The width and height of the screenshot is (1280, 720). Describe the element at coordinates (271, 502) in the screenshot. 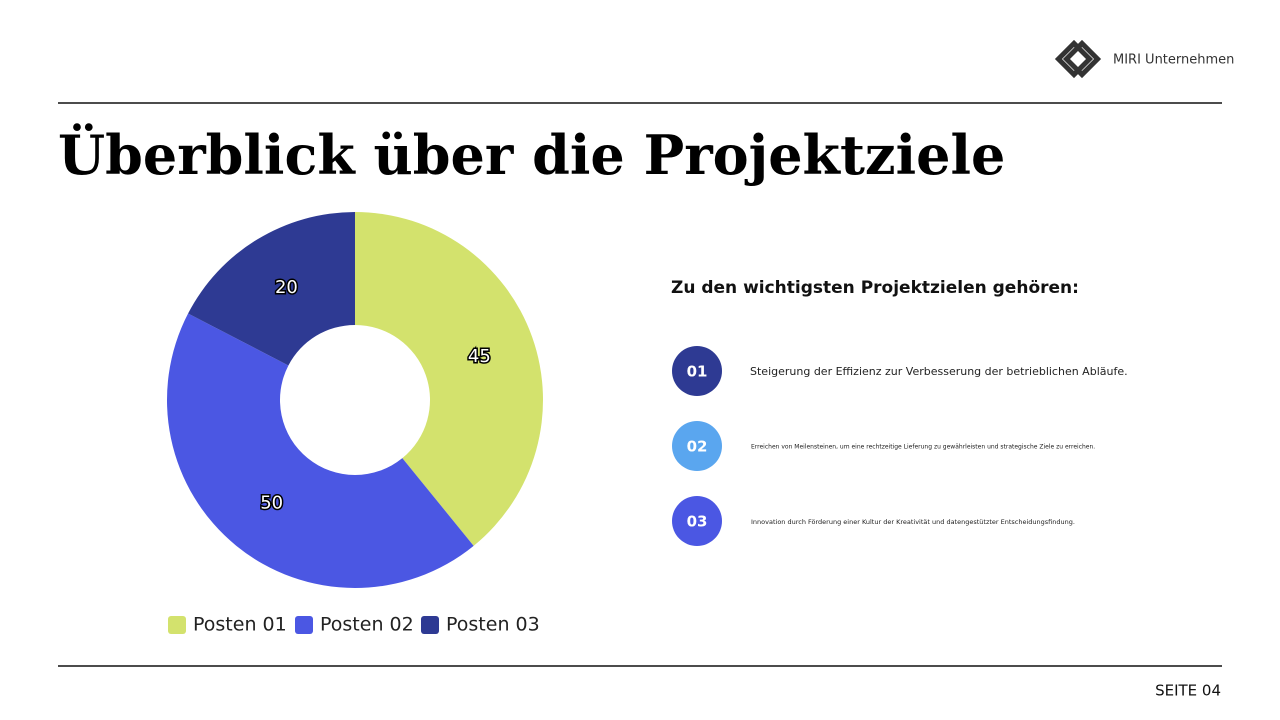

I see `data-label: 50` at that location.